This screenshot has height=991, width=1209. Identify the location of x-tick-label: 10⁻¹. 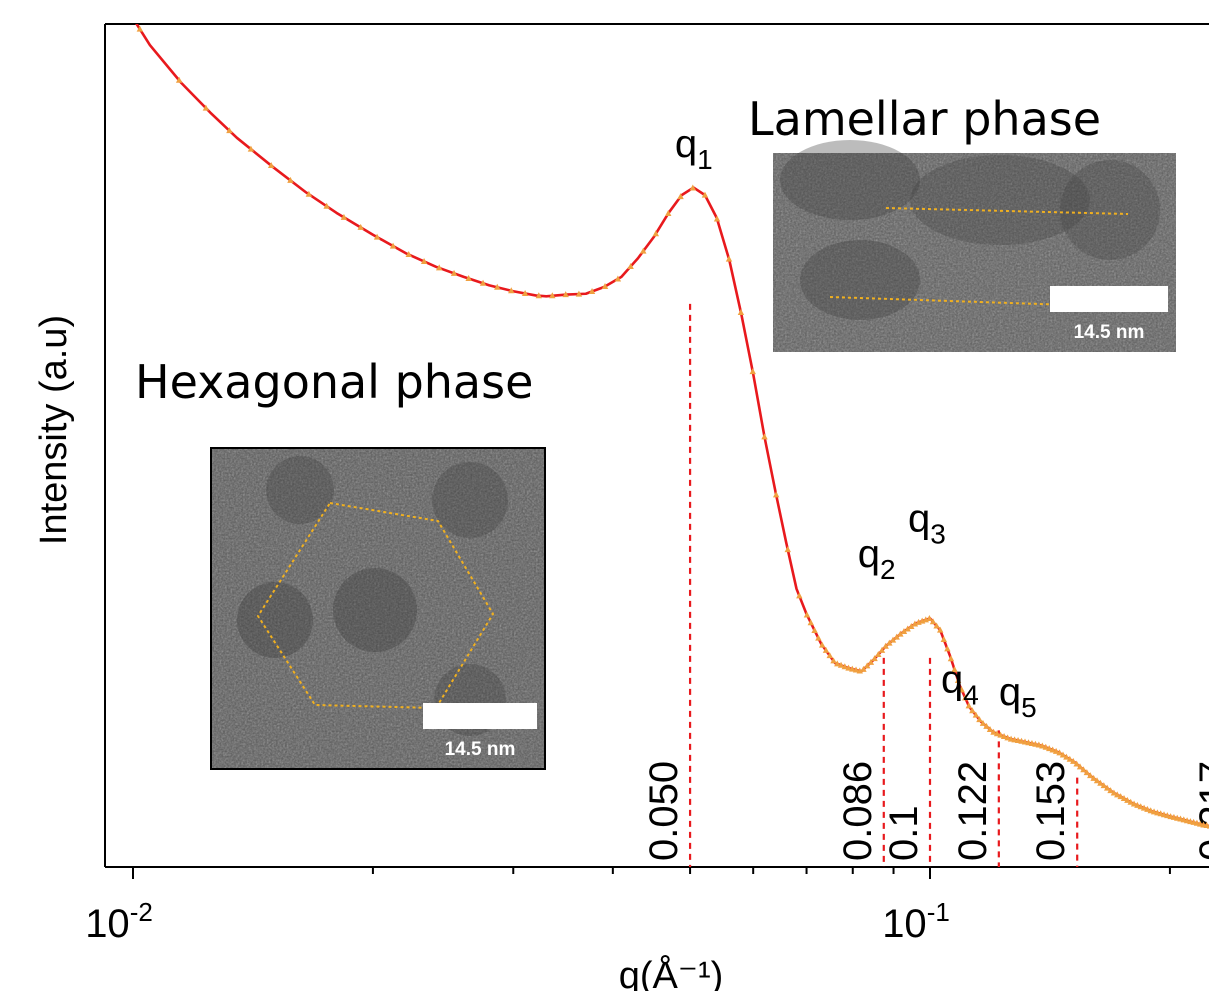
(916, 921).